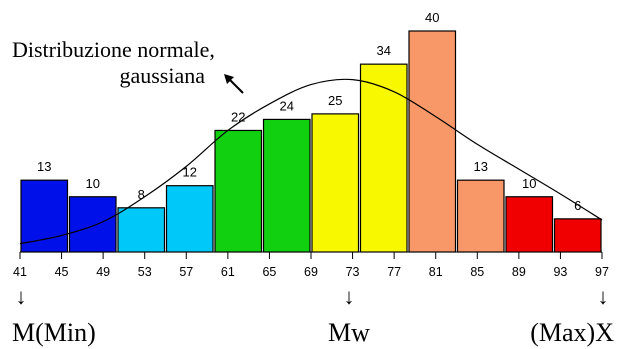 This screenshot has height=349, width=624. What do you see at coordinates (335, 100) in the screenshot?
I see `bar-value-label: 25` at bounding box center [335, 100].